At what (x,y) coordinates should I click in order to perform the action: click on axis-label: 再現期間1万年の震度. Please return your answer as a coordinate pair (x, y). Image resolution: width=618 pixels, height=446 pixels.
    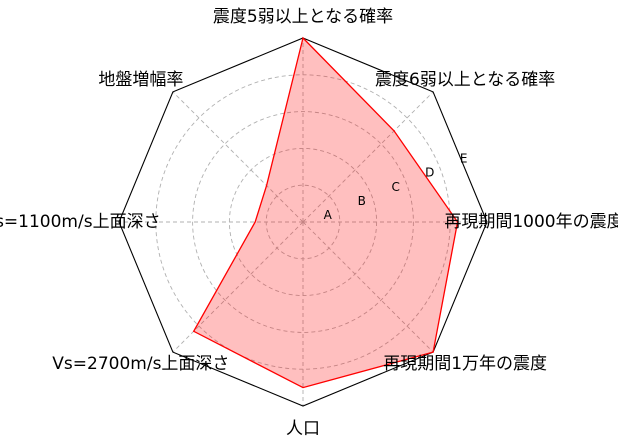
    Looking at the image, I should click on (465, 364).